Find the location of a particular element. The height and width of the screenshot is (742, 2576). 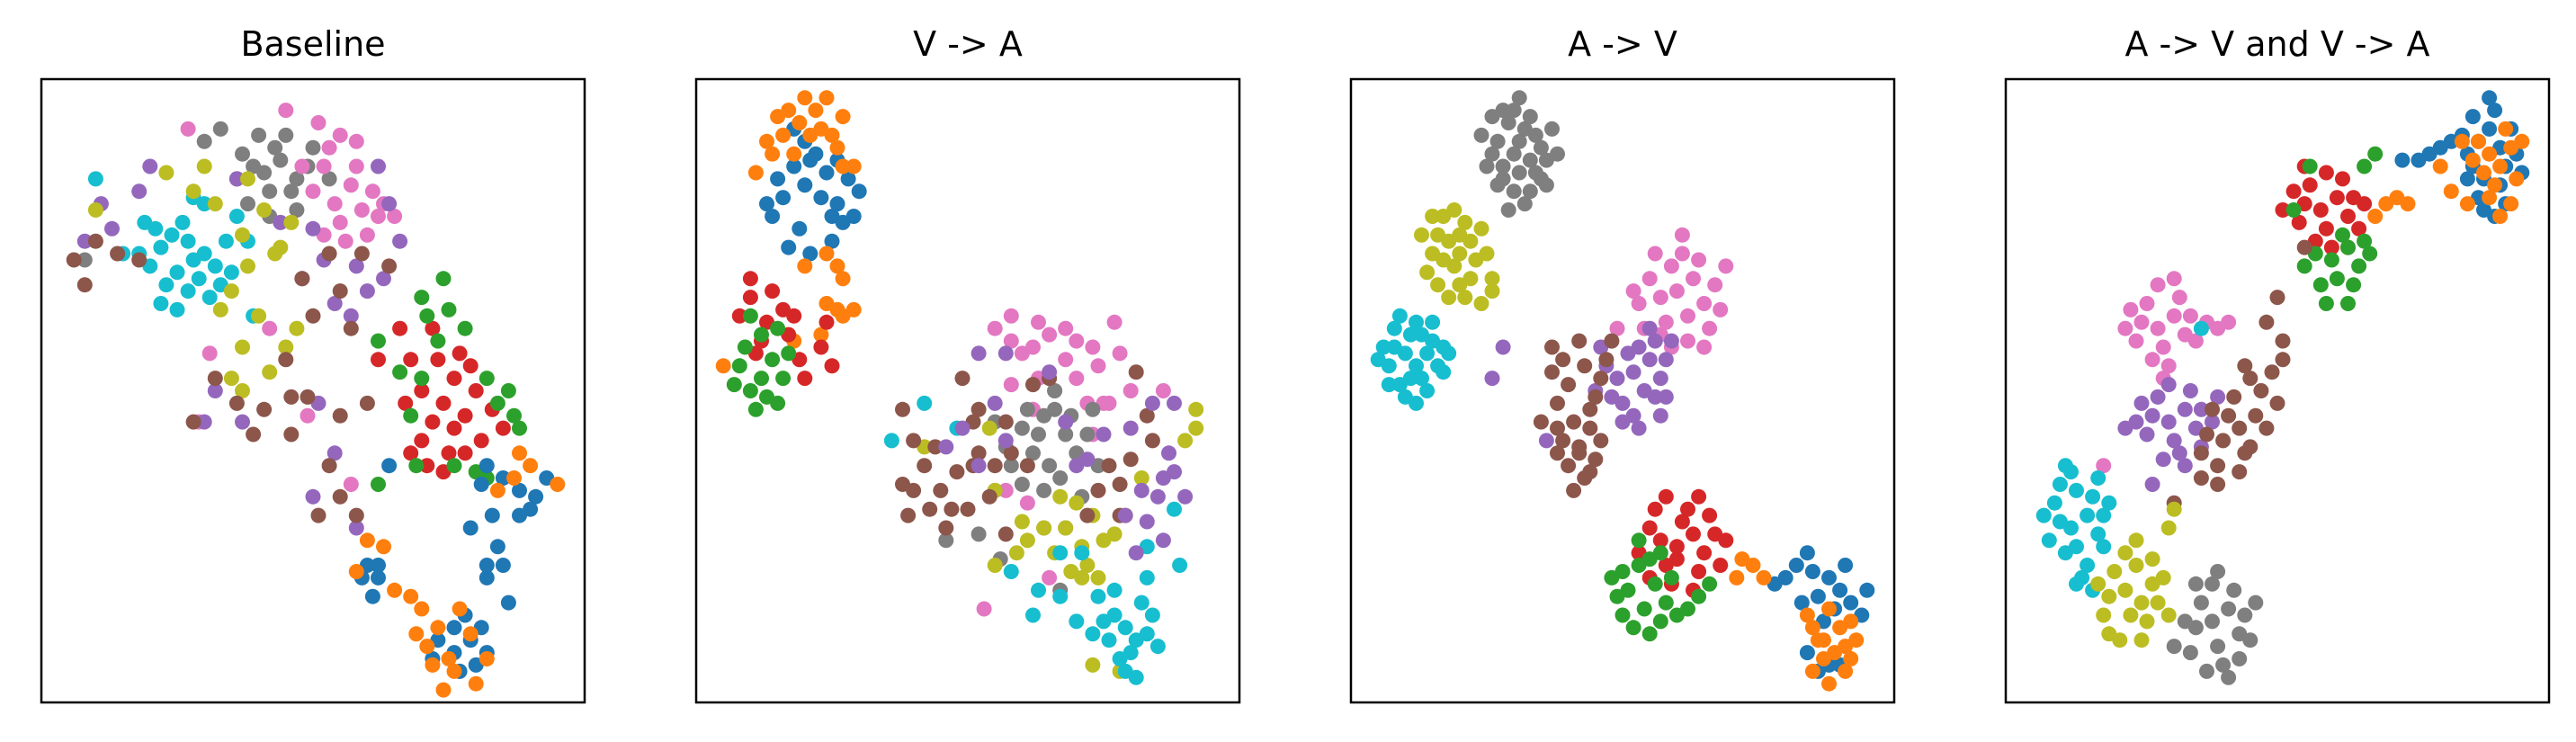

panel-3-title: A -> V is located at coordinates (1622, 44).